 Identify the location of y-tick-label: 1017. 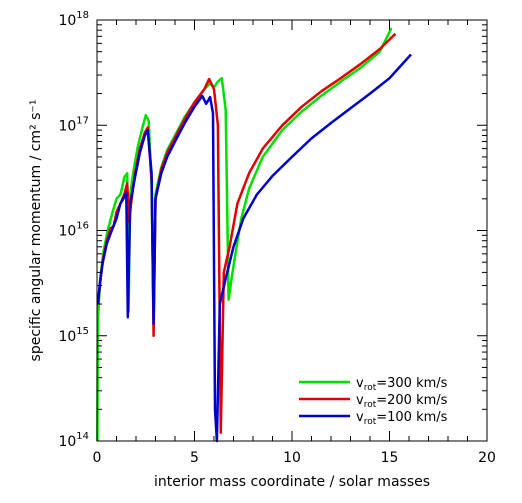
(73, 124).